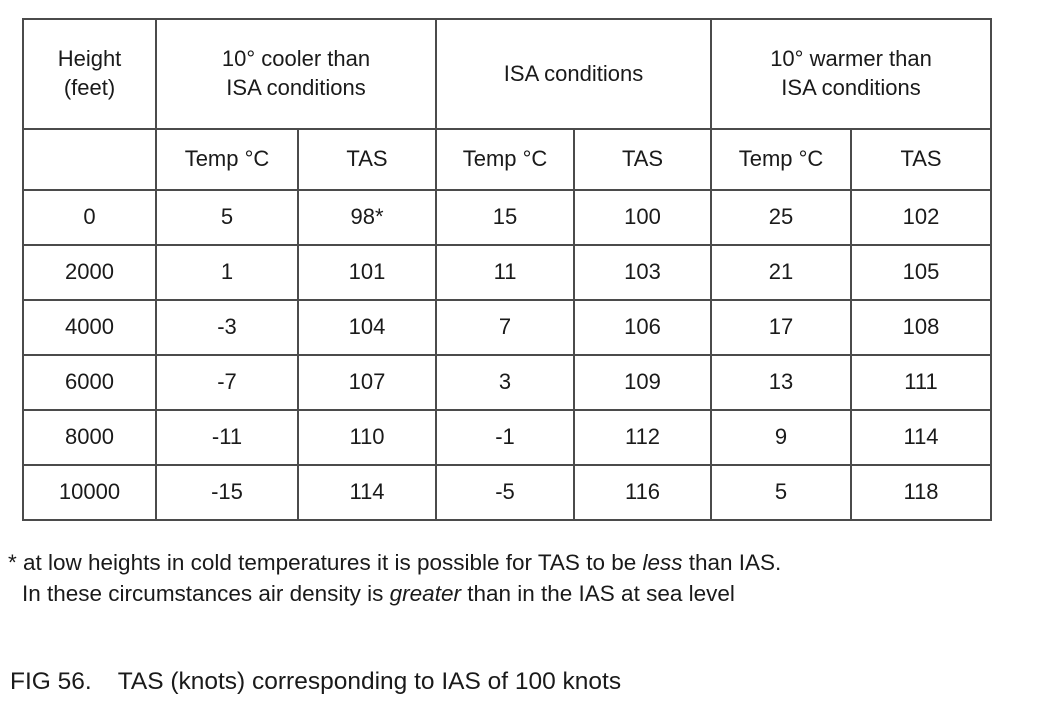 Image resolution: width=1038 pixels, height=728 pixels. What do you see at coordinates (227, 272) in the screenshot?
I see `cooler-temp-cell: 1` at bounding box center [227, 272].